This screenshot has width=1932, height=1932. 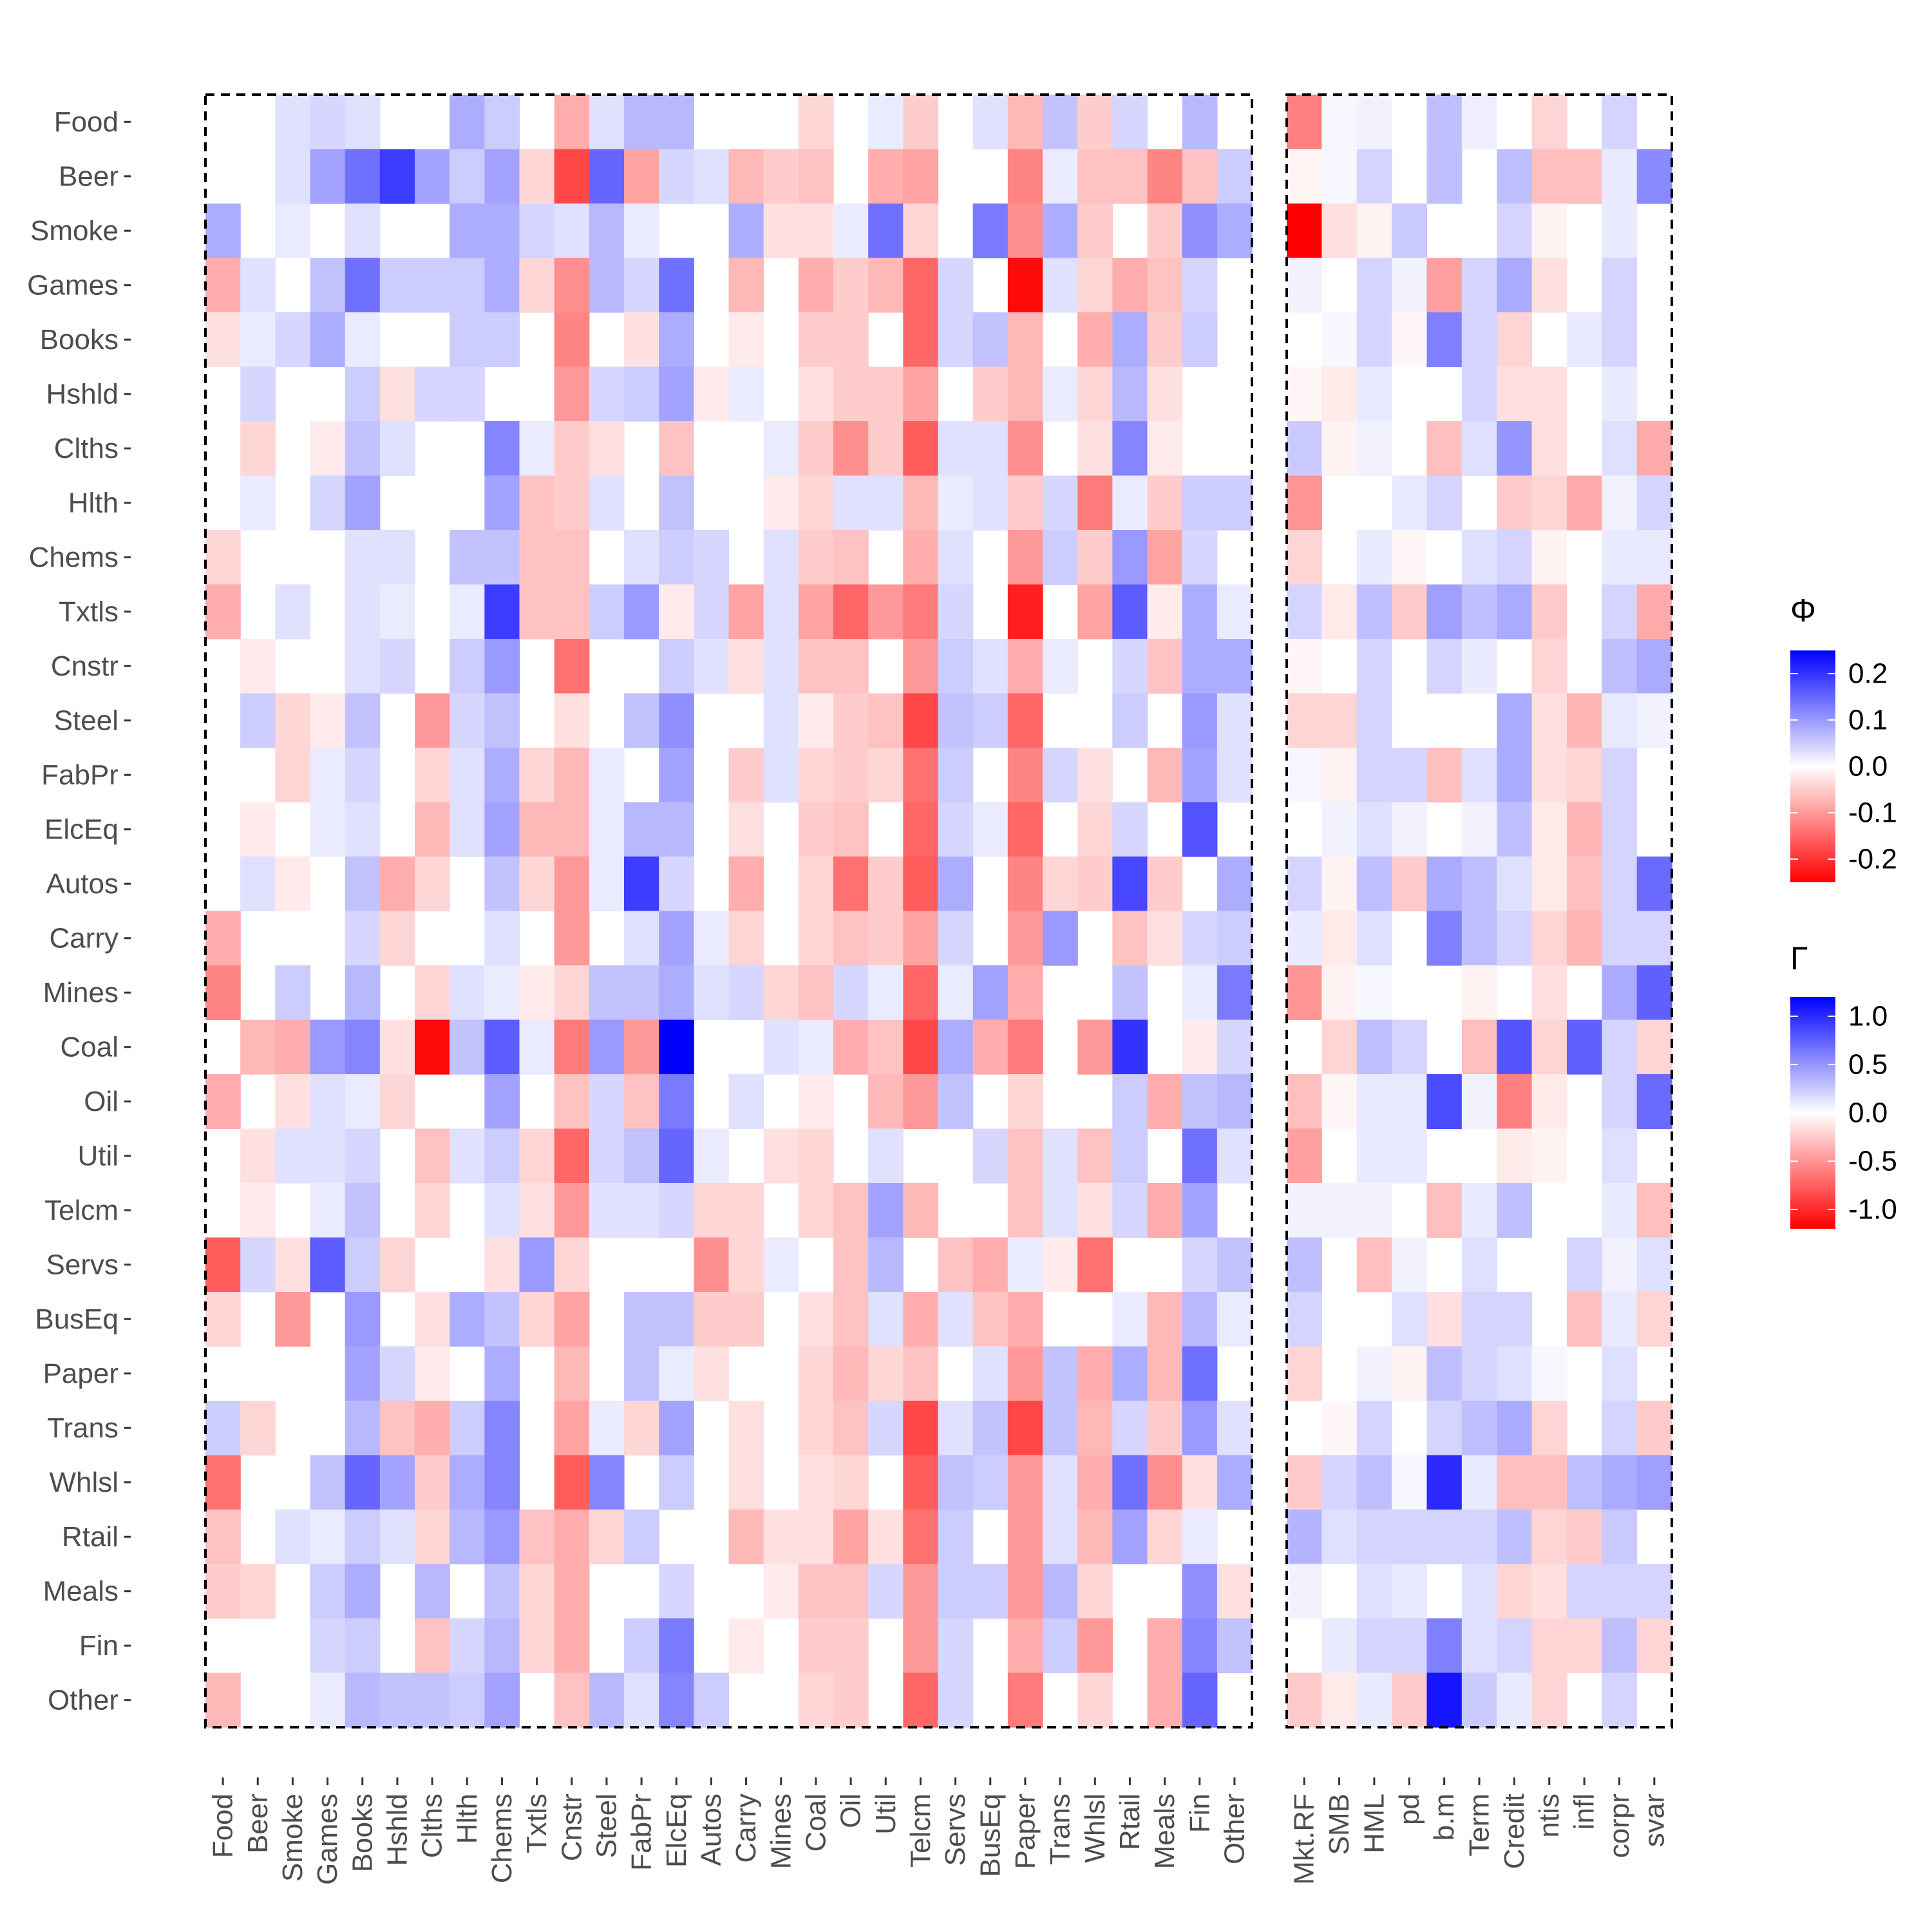 I want to click on y-tick-label: Hlth, so click(x=93, y=502).